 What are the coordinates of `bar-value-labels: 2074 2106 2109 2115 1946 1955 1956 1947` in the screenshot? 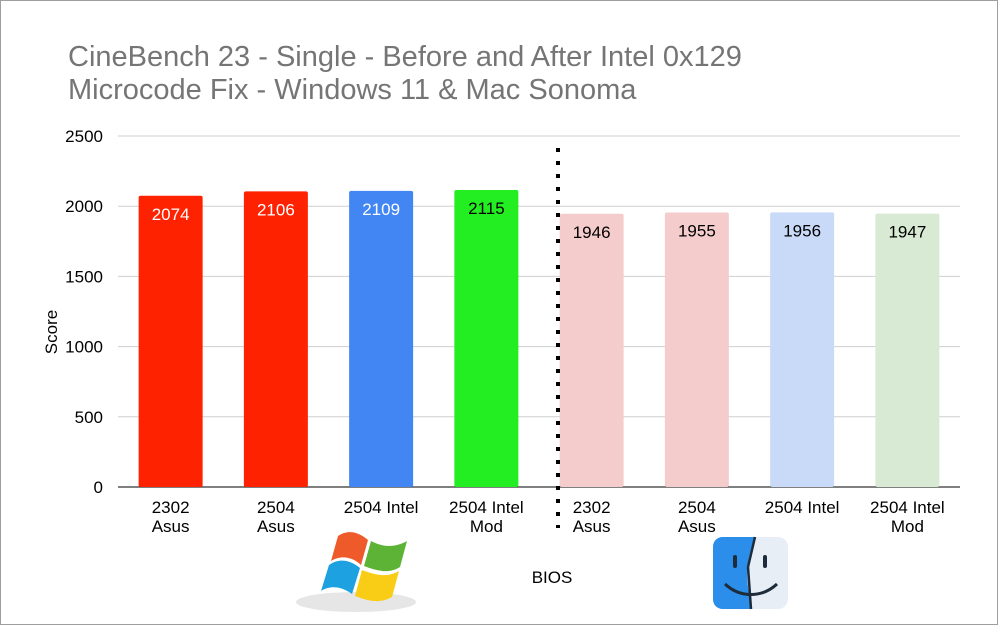 It's located at (539, 220).